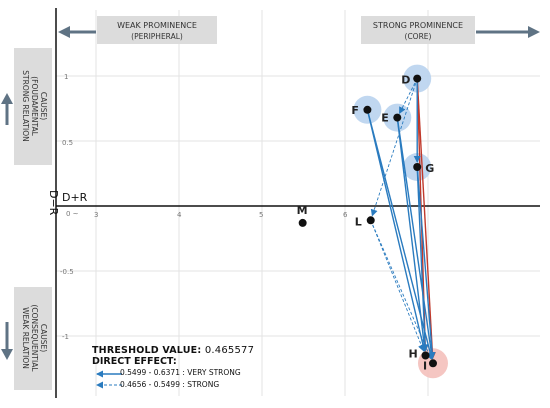 Image resolution: width=550 pixels, height=408 pixels. I want to click on x-tick-5: 5, so click(261, 215).